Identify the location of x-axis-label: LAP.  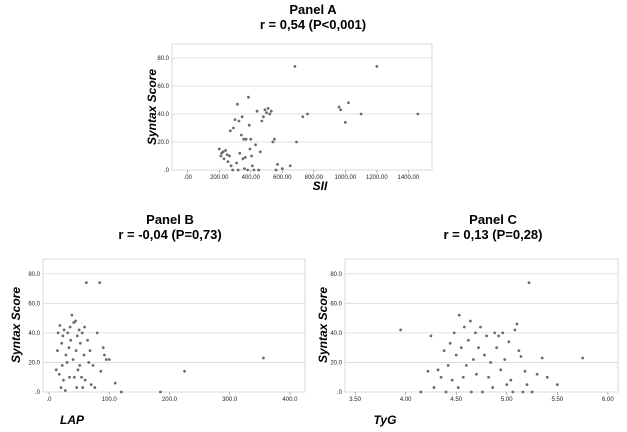
(72, 420).